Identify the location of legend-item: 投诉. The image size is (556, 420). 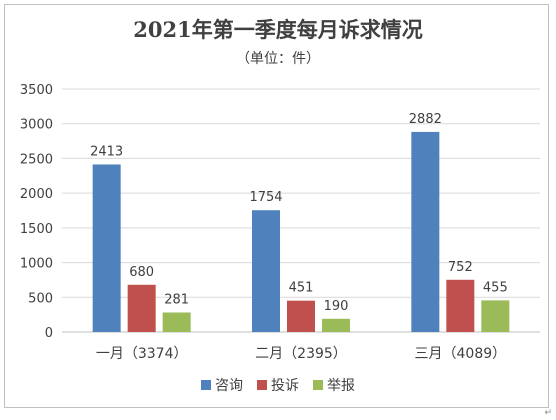
(278, 385).